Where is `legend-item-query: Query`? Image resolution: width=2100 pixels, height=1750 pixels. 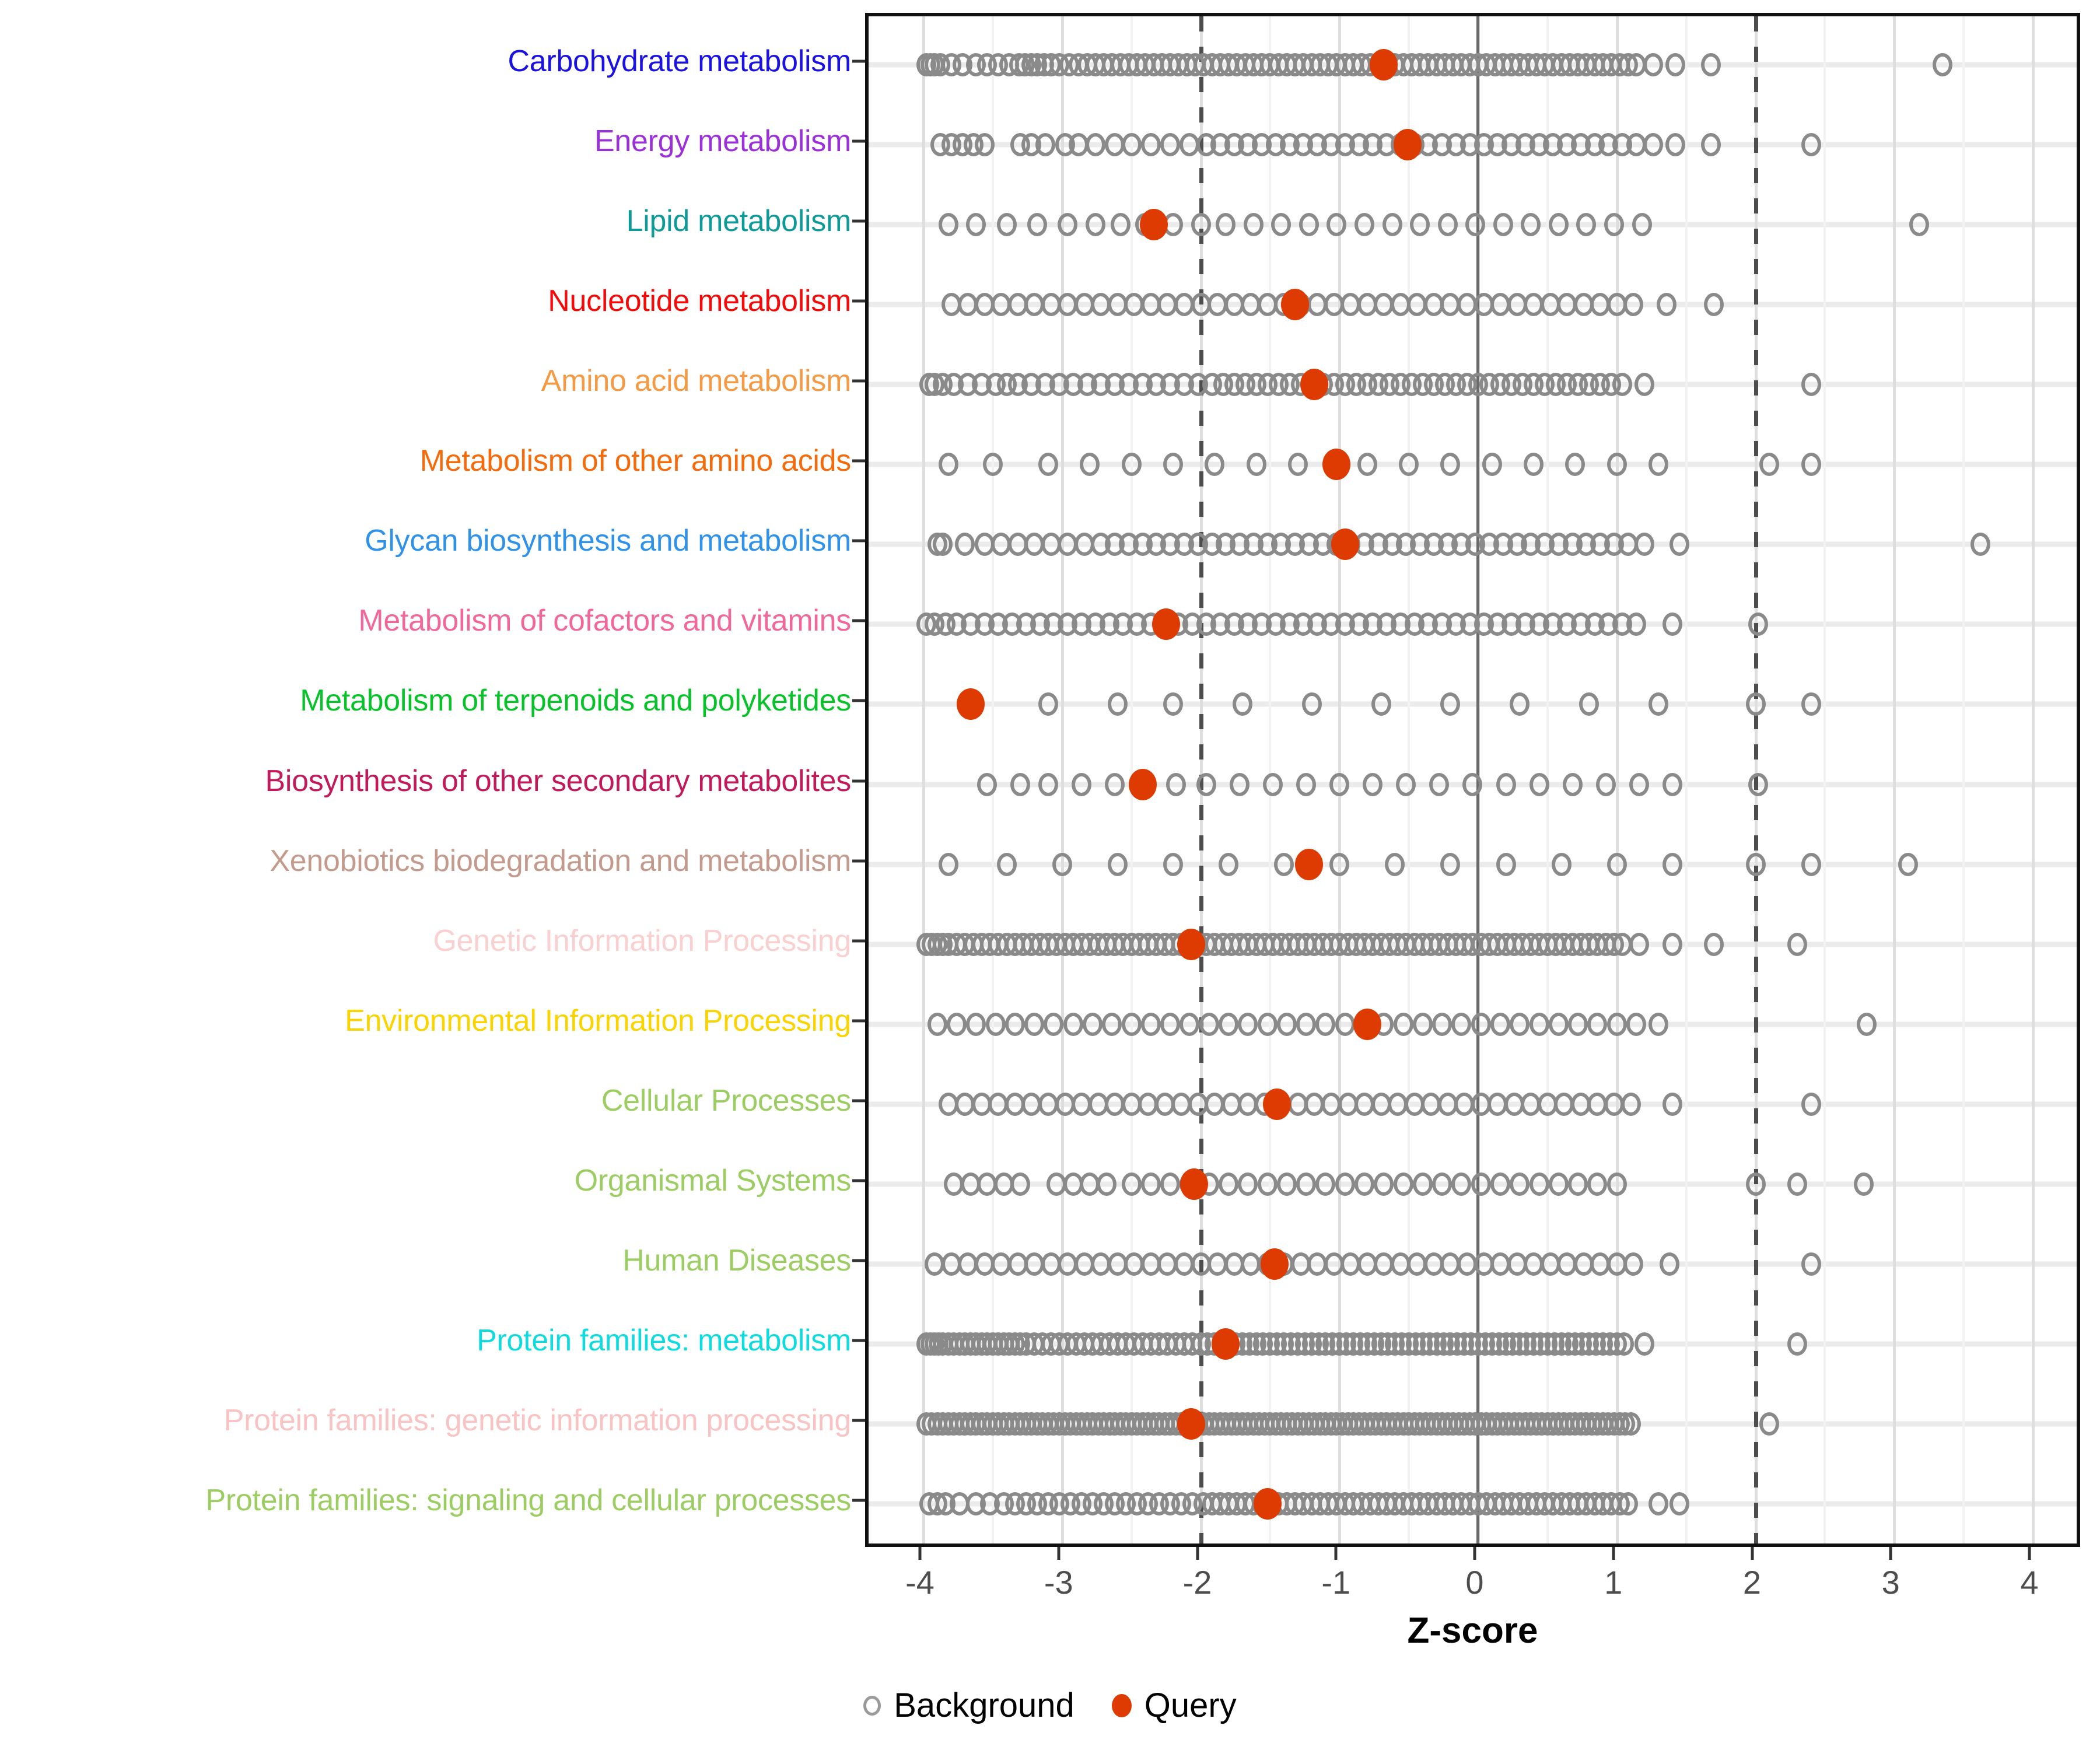
legend-item-query: Query is located at coordinates (1174, 1706).